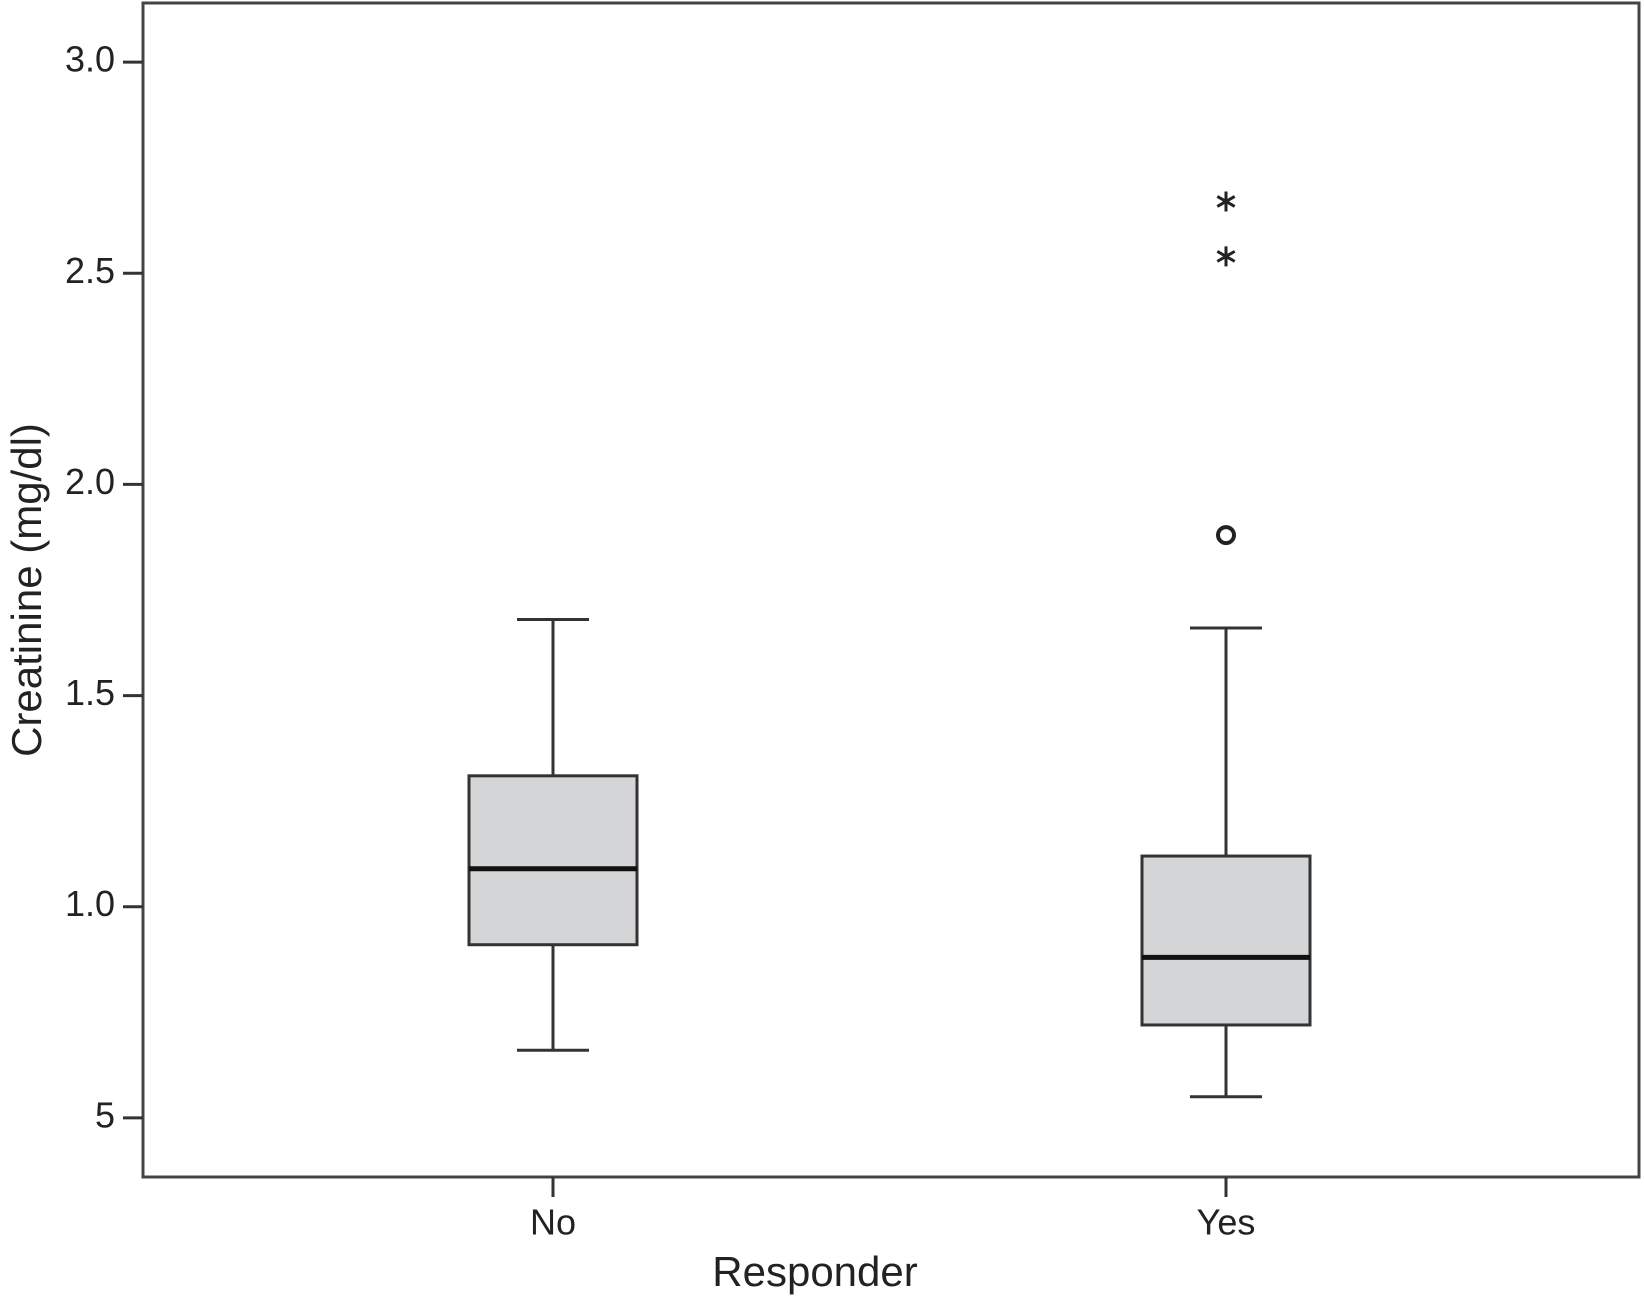 Image resolution: width=1644 pixels, height=1301 pixels. I want to click on y-tick-label: 5, so click(105, 1114).